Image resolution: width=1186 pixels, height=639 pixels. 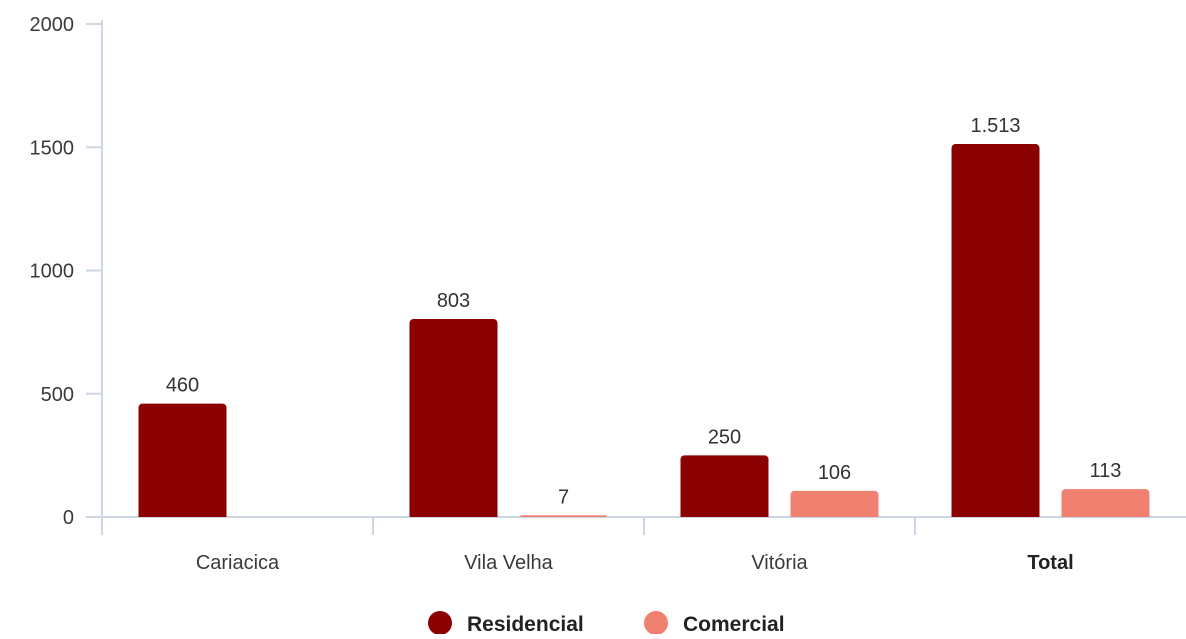 What do you see at coordinates (52, 25) in the screenshot?
I see `y-tick-label: 2000` at bounding box center [52, 25].